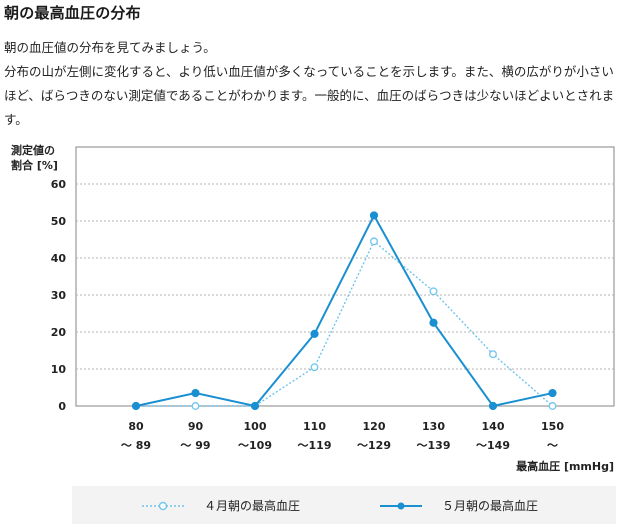 This screenshot has height=529, width=632. What do you see at coordinates (59, 184) in the screenshot?
I see `y-tick-label: 60` at bounding box center [59, 184].